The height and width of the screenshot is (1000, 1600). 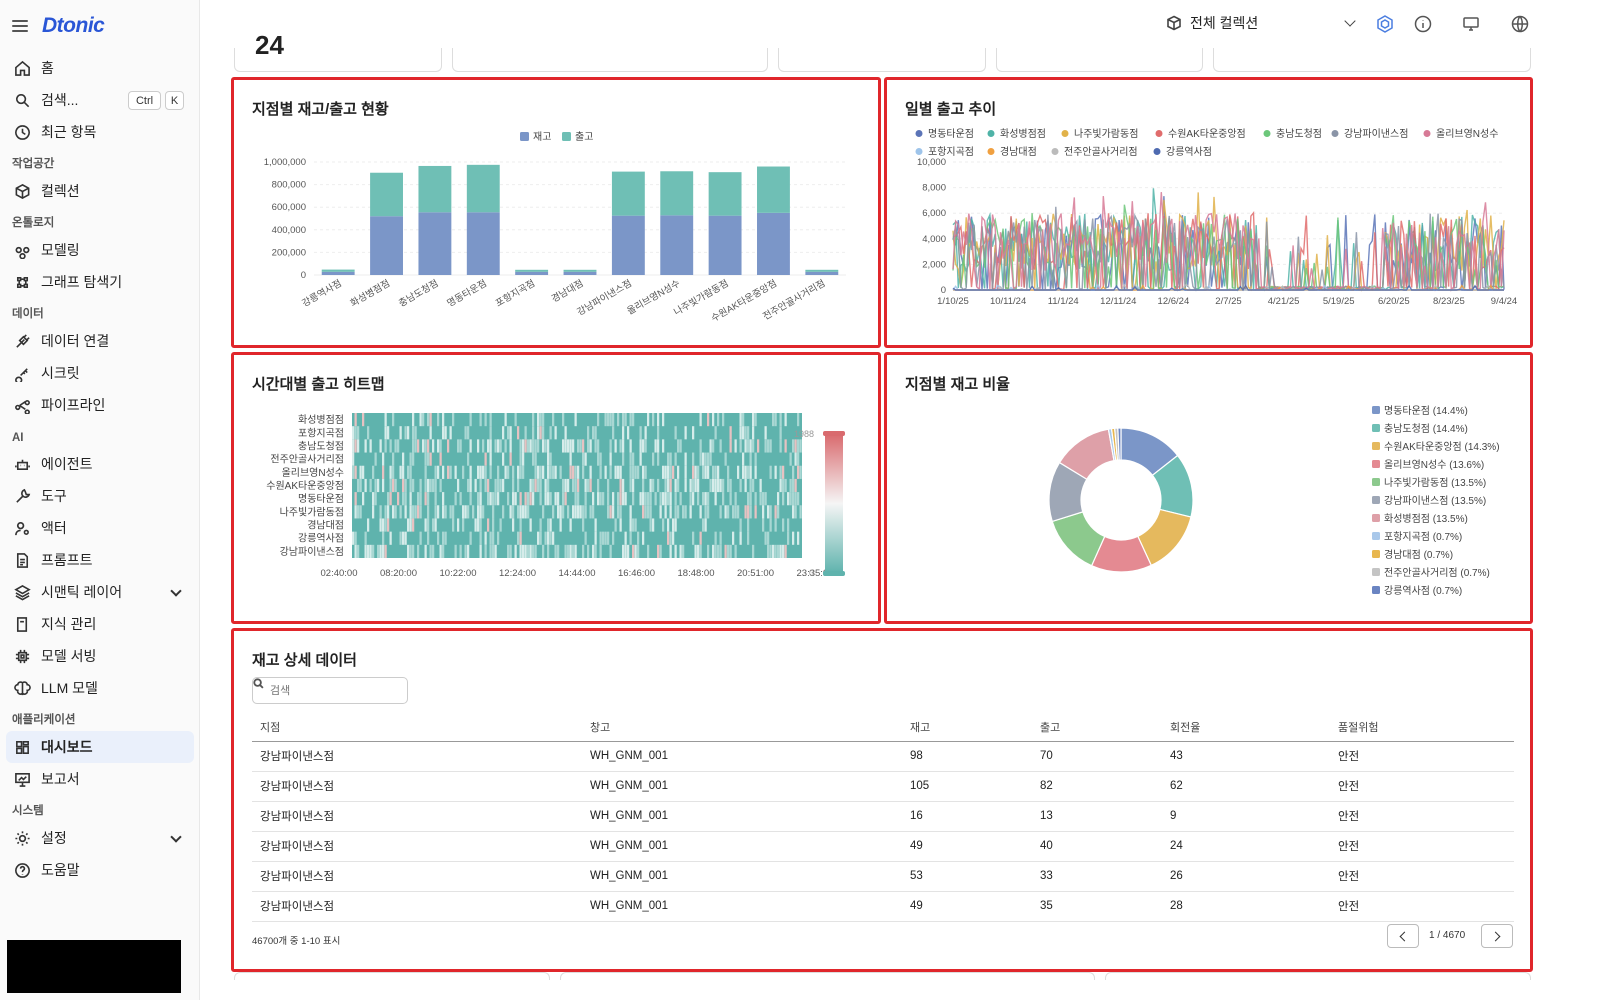 I want to click on column-header: 창고, so click(x=742, y=727).